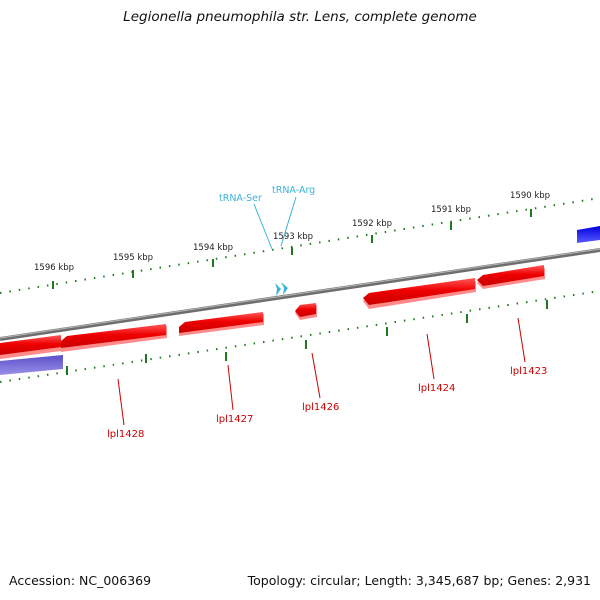  Describe the element at coordinates (306, 311) in the screenshot. I see `gene-arrow-lpl1426` at that location.